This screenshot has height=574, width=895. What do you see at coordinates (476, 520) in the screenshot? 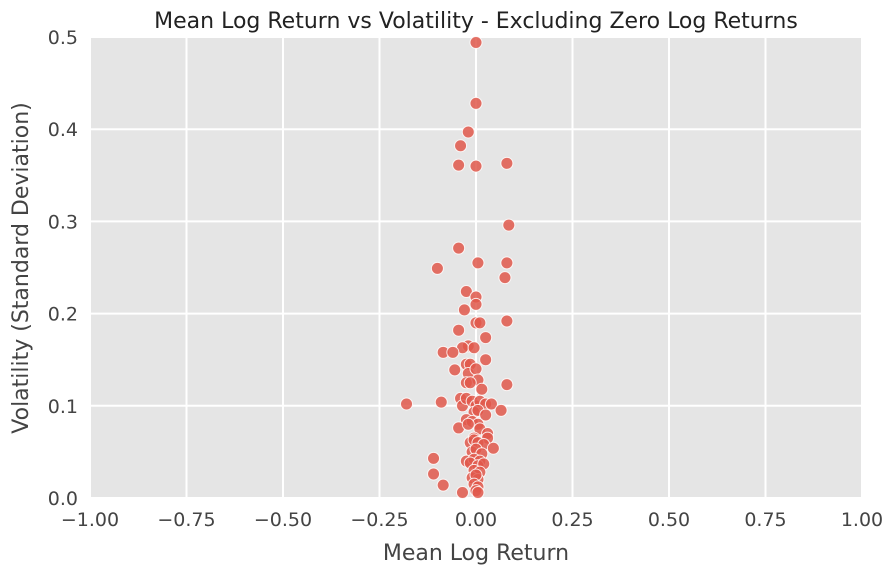
I see `x-tick-label: 0.00` at bounding box center [476, 520].